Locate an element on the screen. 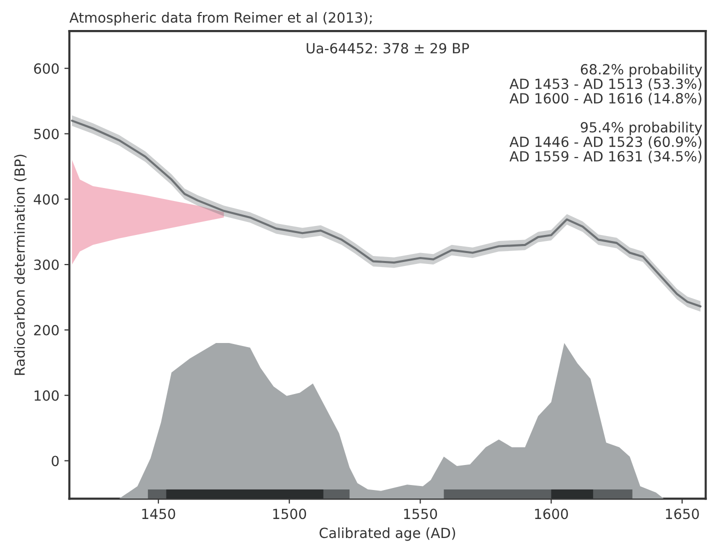 The width and height of the screenshot is (715, 545). chart-title: Atmospheric data from Reimer et al (2013); is located at coordinates (220, 19).